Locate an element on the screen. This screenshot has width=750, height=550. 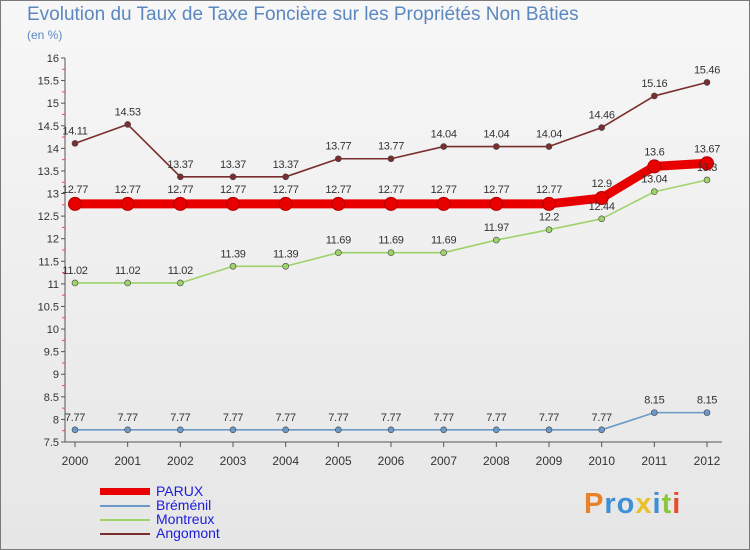
data-label-montreux: 12.2 is located at coordinates (549, 218).